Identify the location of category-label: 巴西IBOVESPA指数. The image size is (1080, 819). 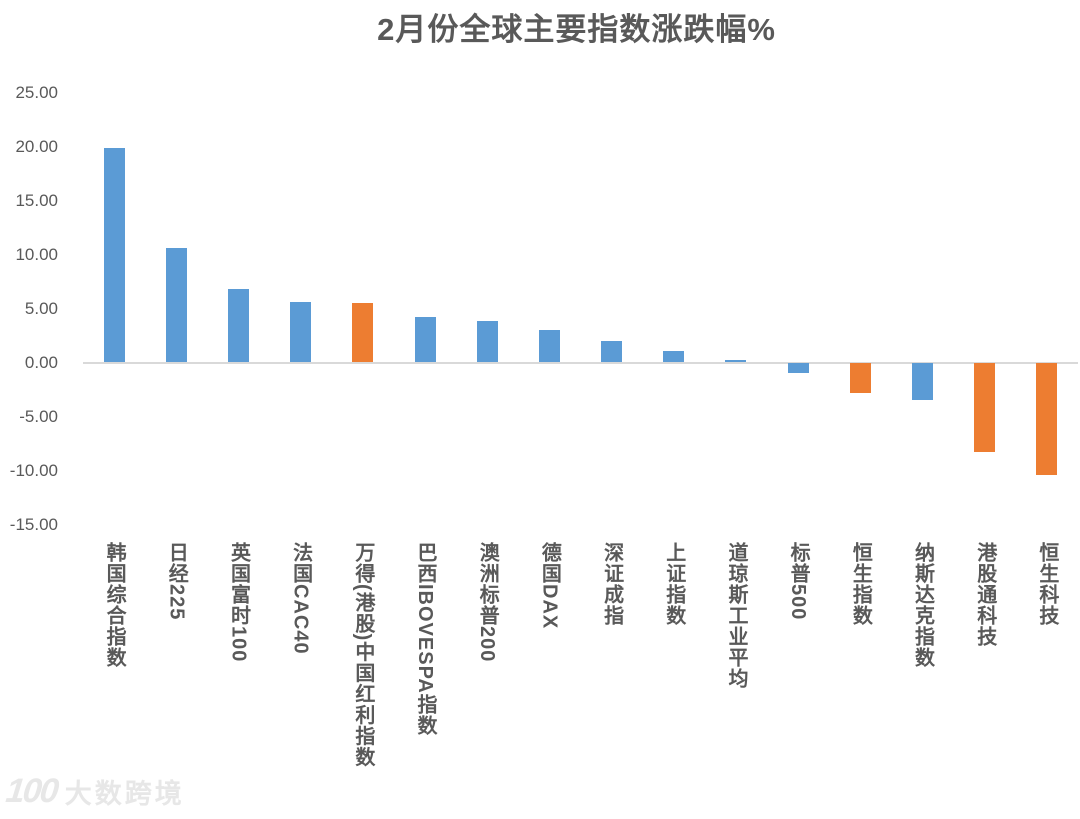
(425, 639).